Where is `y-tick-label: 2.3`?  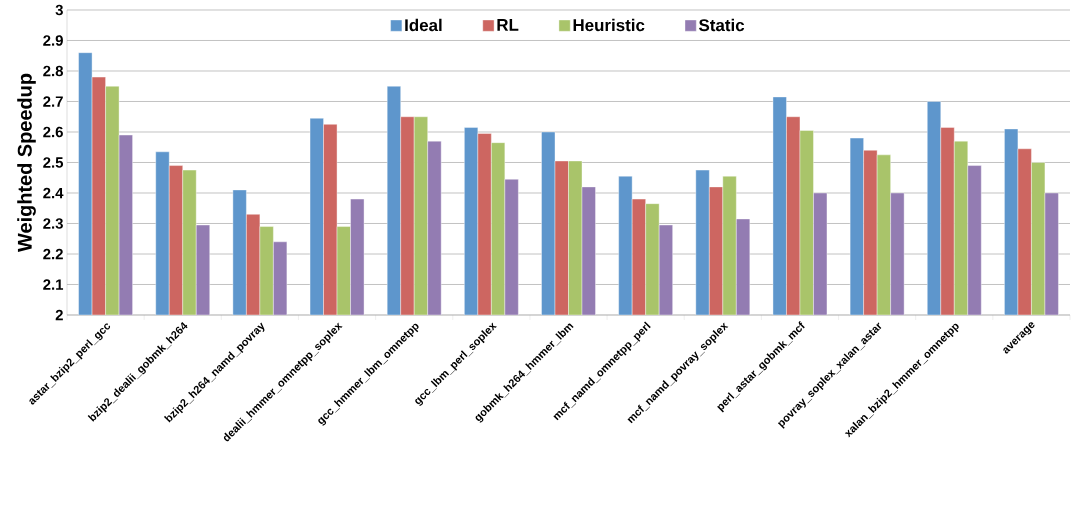 y-tick-label: 2.3 is located at coordinates (53, 223).